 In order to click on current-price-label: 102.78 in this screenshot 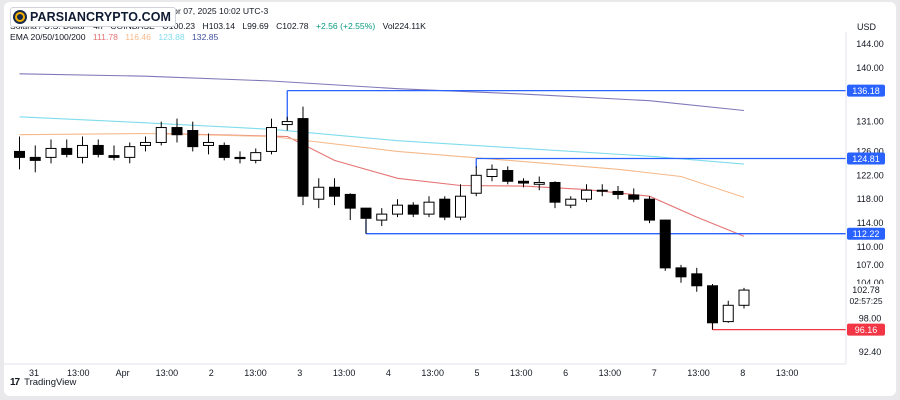, I will do `click(866, 290)`.